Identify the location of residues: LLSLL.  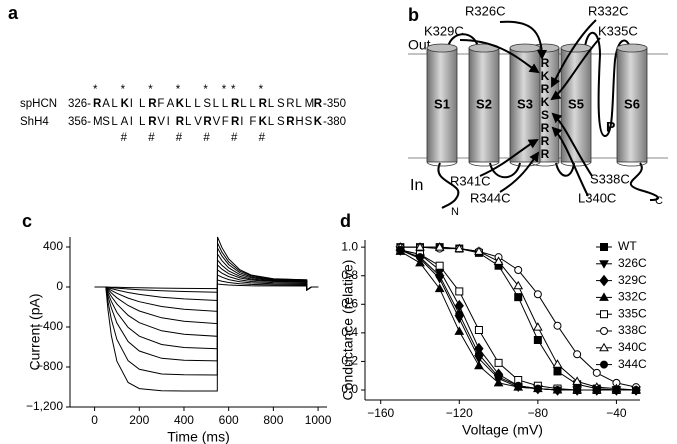
(207, 104).